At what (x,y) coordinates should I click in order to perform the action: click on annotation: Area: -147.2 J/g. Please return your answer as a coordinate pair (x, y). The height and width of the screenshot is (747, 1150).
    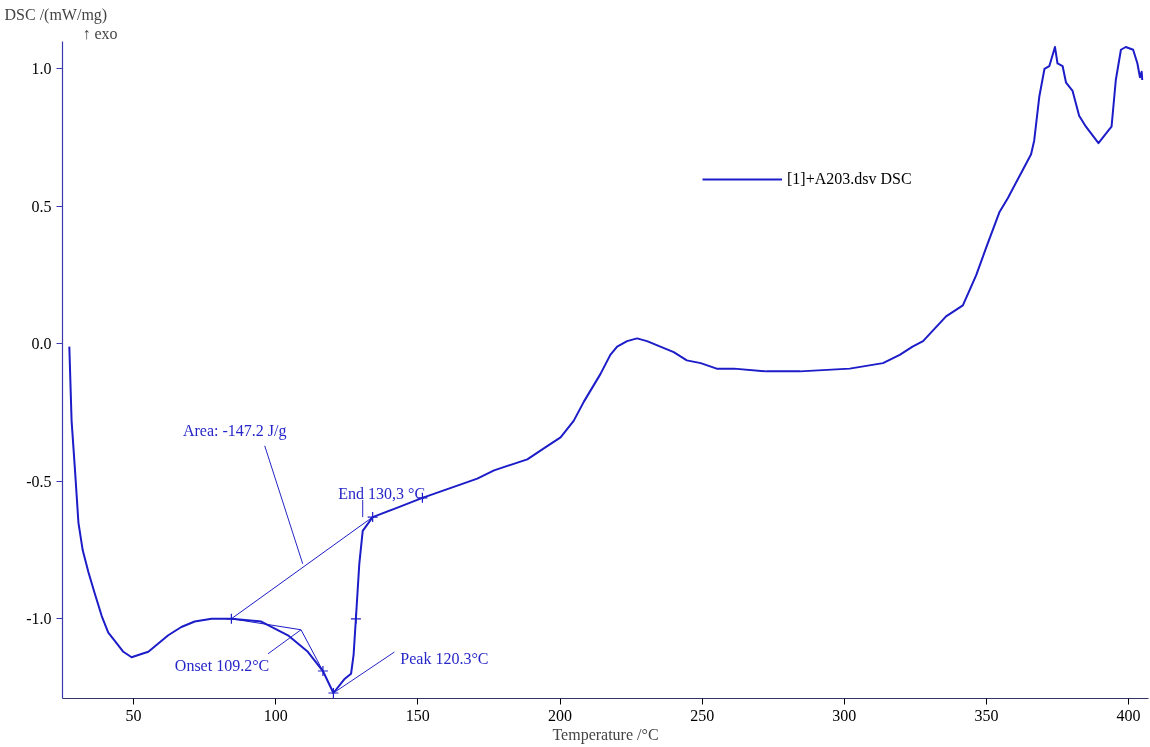
    Looking at the image, I should click on (234, 431).